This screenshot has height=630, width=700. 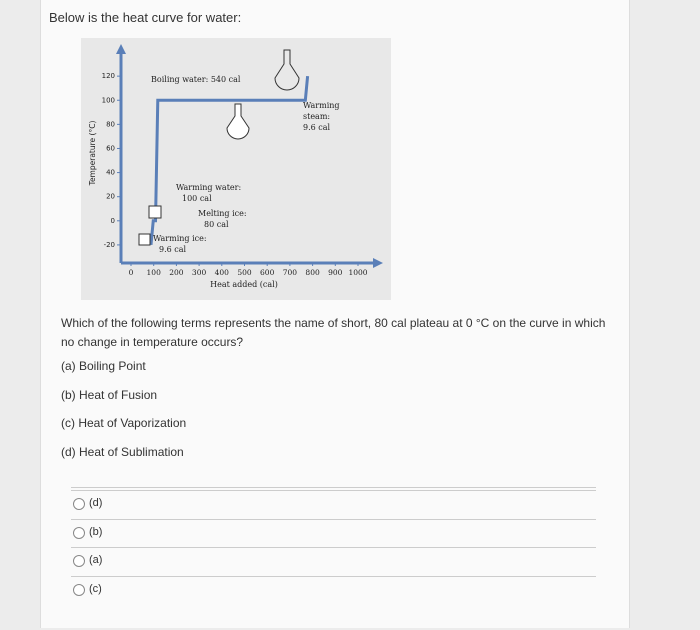 I want to click on x-tick-label: 0, so click(x=131, y=272).